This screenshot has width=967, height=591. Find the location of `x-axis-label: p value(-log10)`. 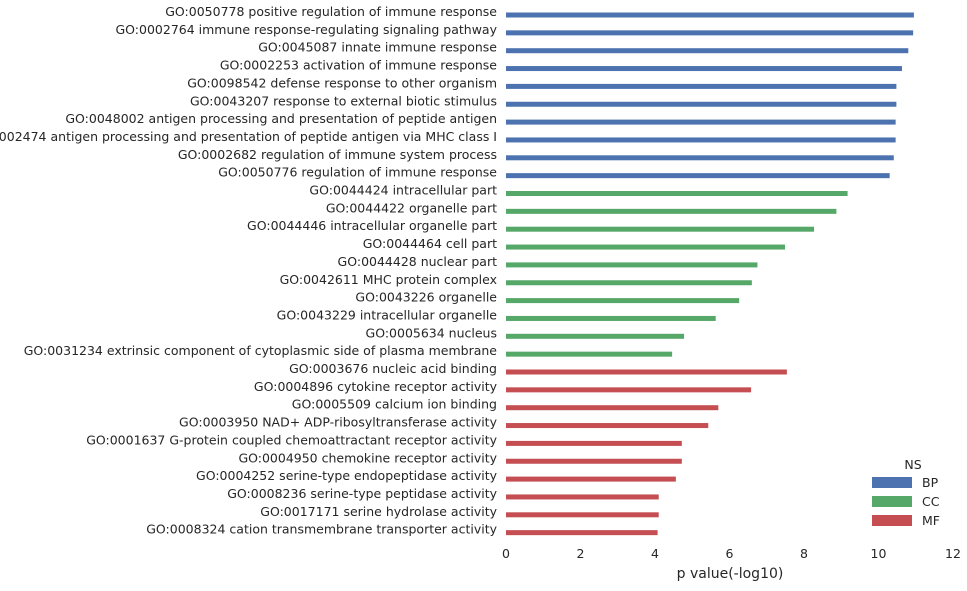

x-axis-label: p value(-log10) is located at coordinates (730, 574).